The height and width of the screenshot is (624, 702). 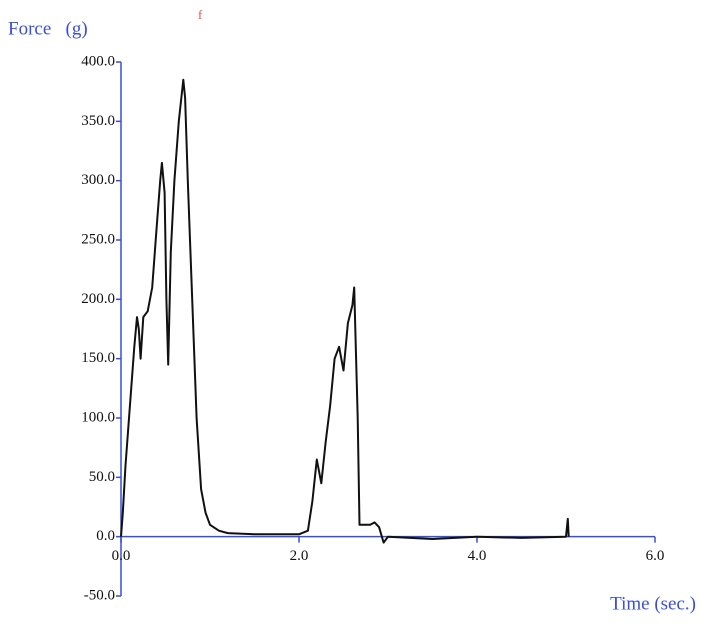 What do you see at coordinates (98, 239) in the screenshot?
I see `y-tick-label: 250.0` at bounding box center [98, 239].